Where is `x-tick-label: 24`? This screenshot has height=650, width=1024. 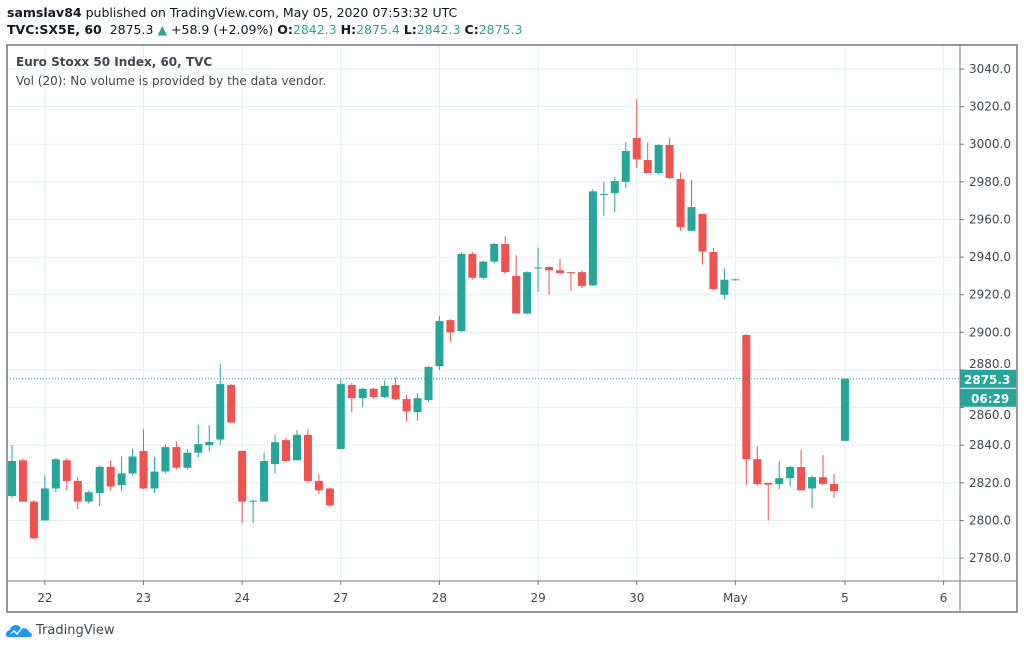 x-tick-label: 24 is located at coordinates (242, 598).